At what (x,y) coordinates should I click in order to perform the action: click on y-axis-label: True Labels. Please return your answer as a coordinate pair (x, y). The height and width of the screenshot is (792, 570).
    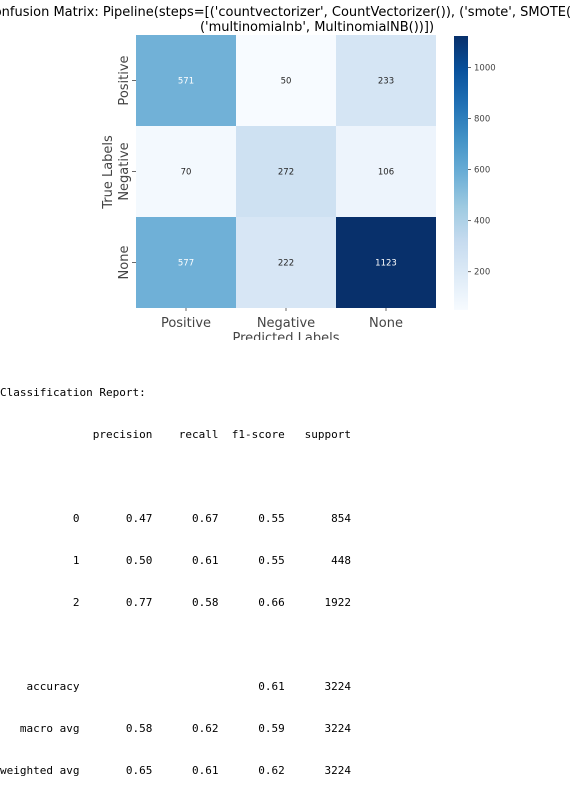
    Looking at the image, I should click on (108, 172).